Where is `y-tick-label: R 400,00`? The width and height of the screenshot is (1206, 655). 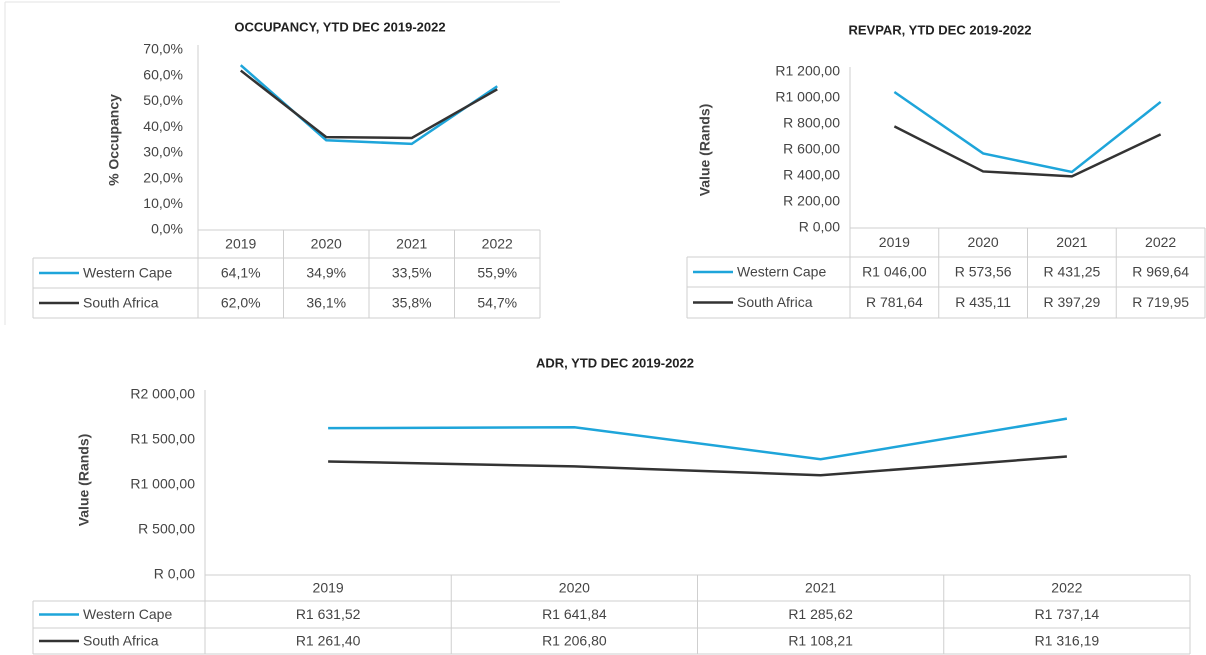 y-tick-label: R 400,00 is located at coordinates (811, 175).